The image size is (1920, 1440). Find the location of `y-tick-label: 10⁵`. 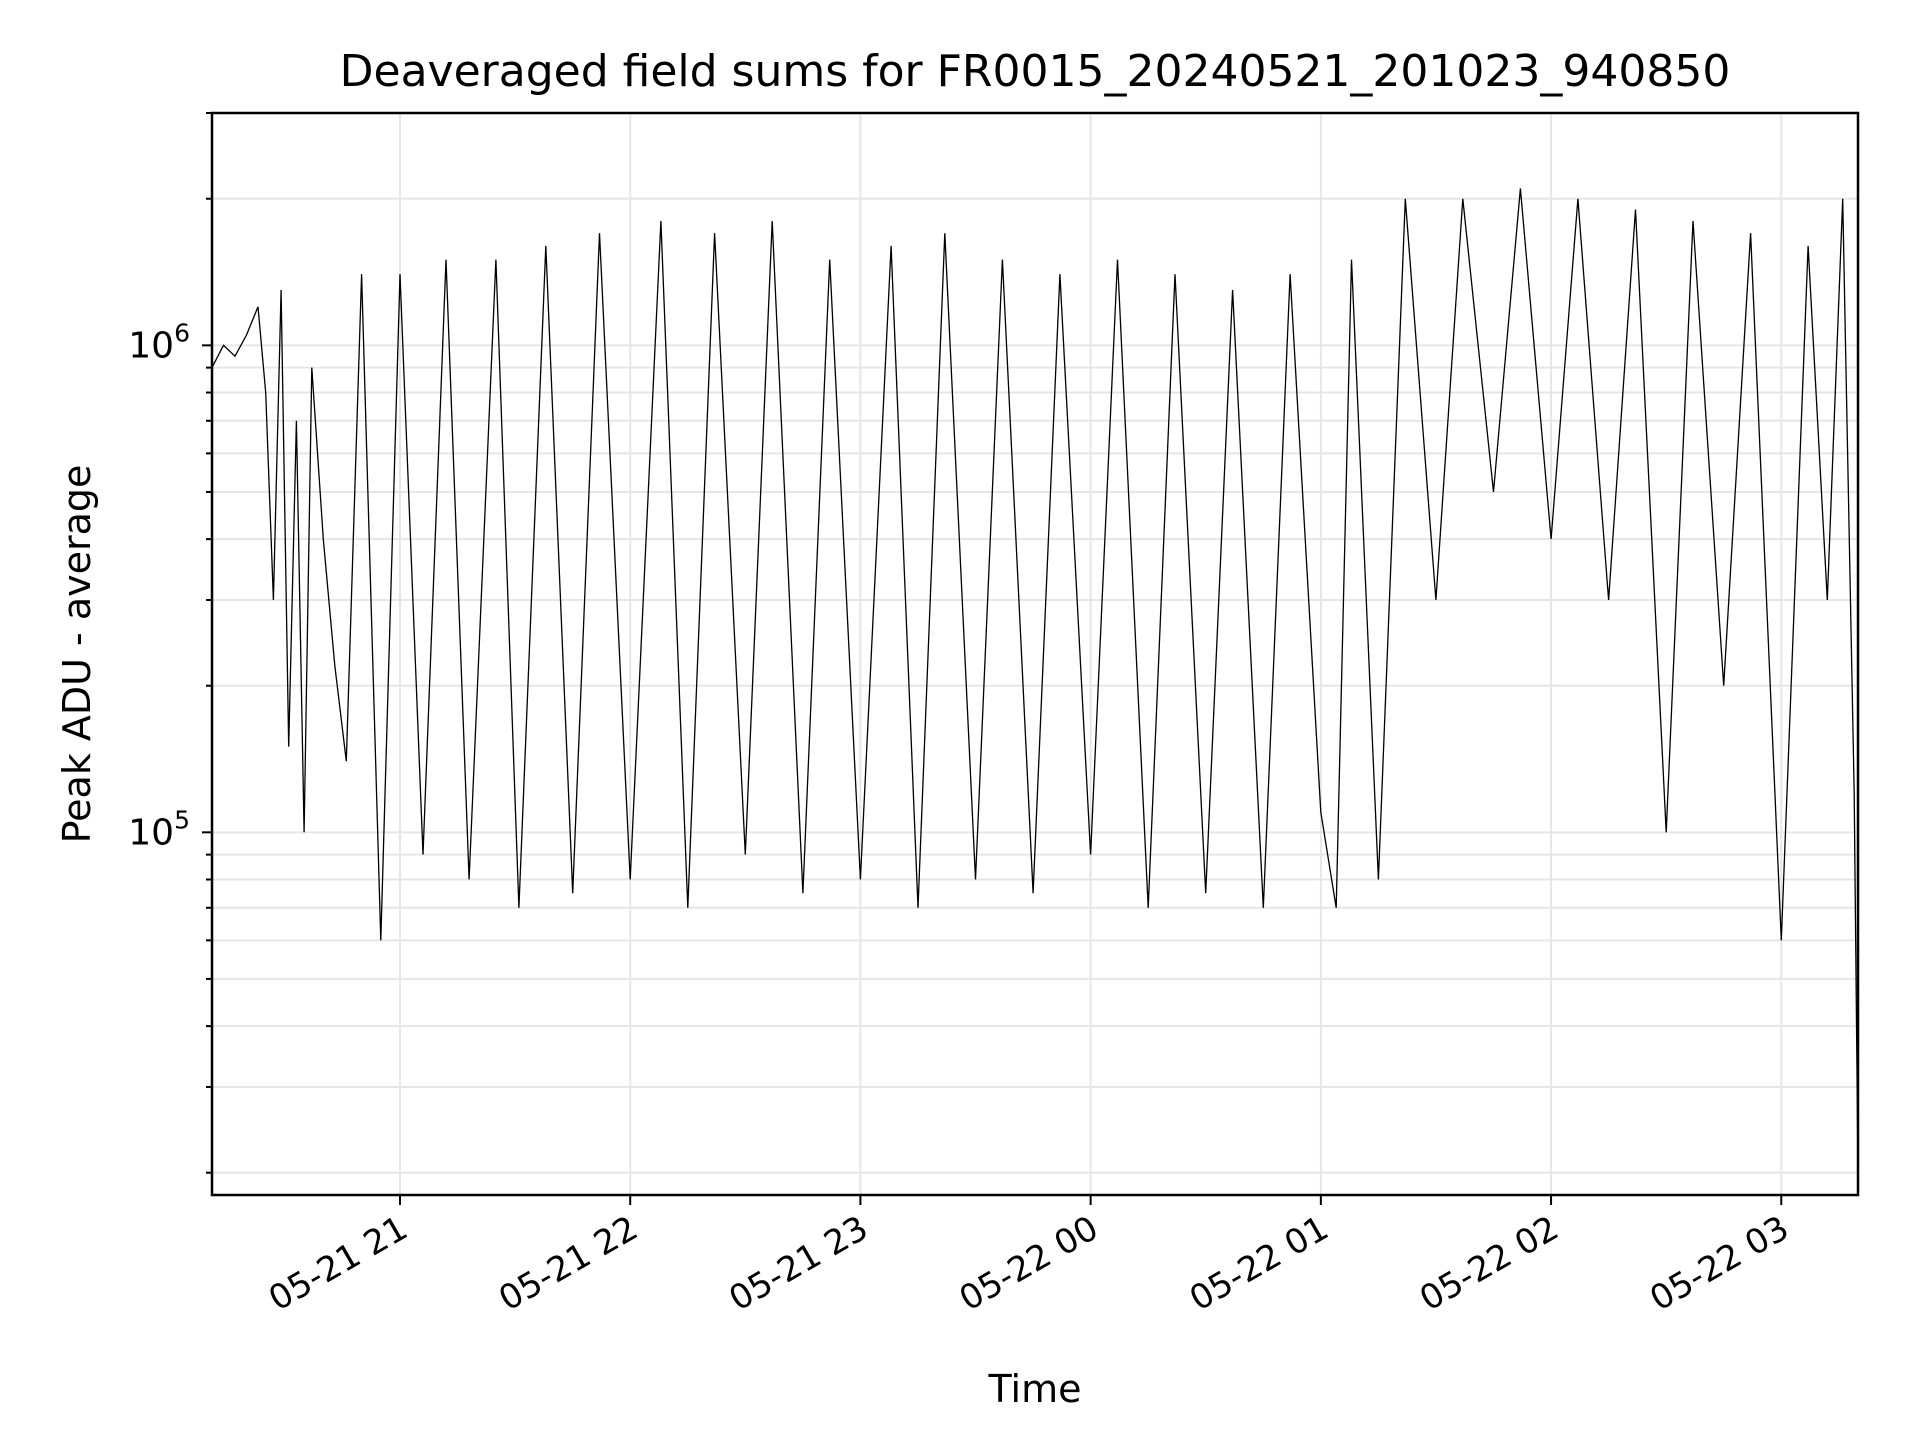

y-tick-label: 10⁵ is located at coordinates (159, 829).